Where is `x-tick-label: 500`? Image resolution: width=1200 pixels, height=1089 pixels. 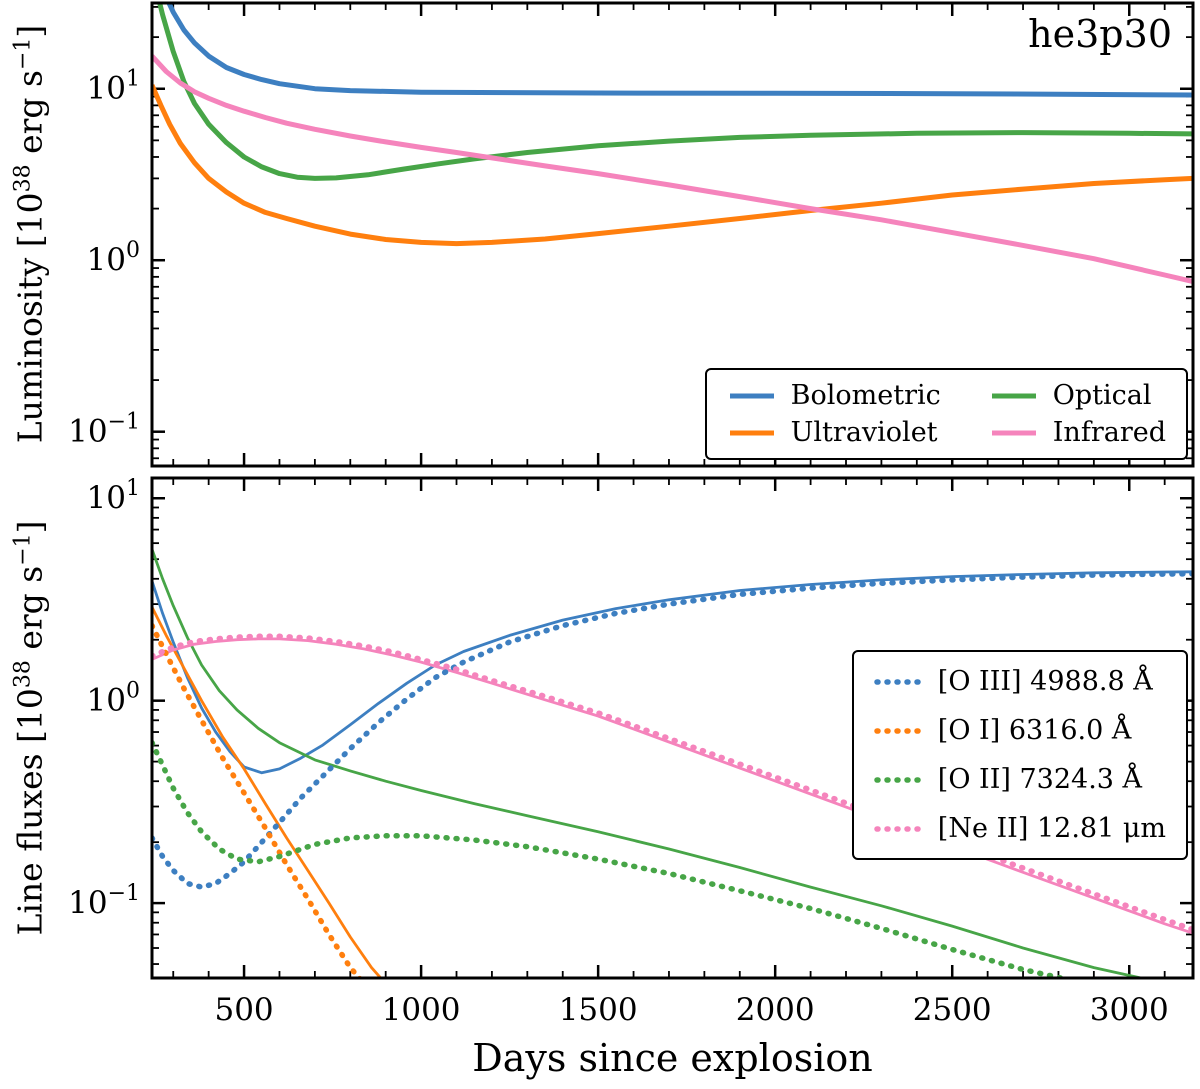
x-tick-label: 500 is located at coordinates (243, 1010).